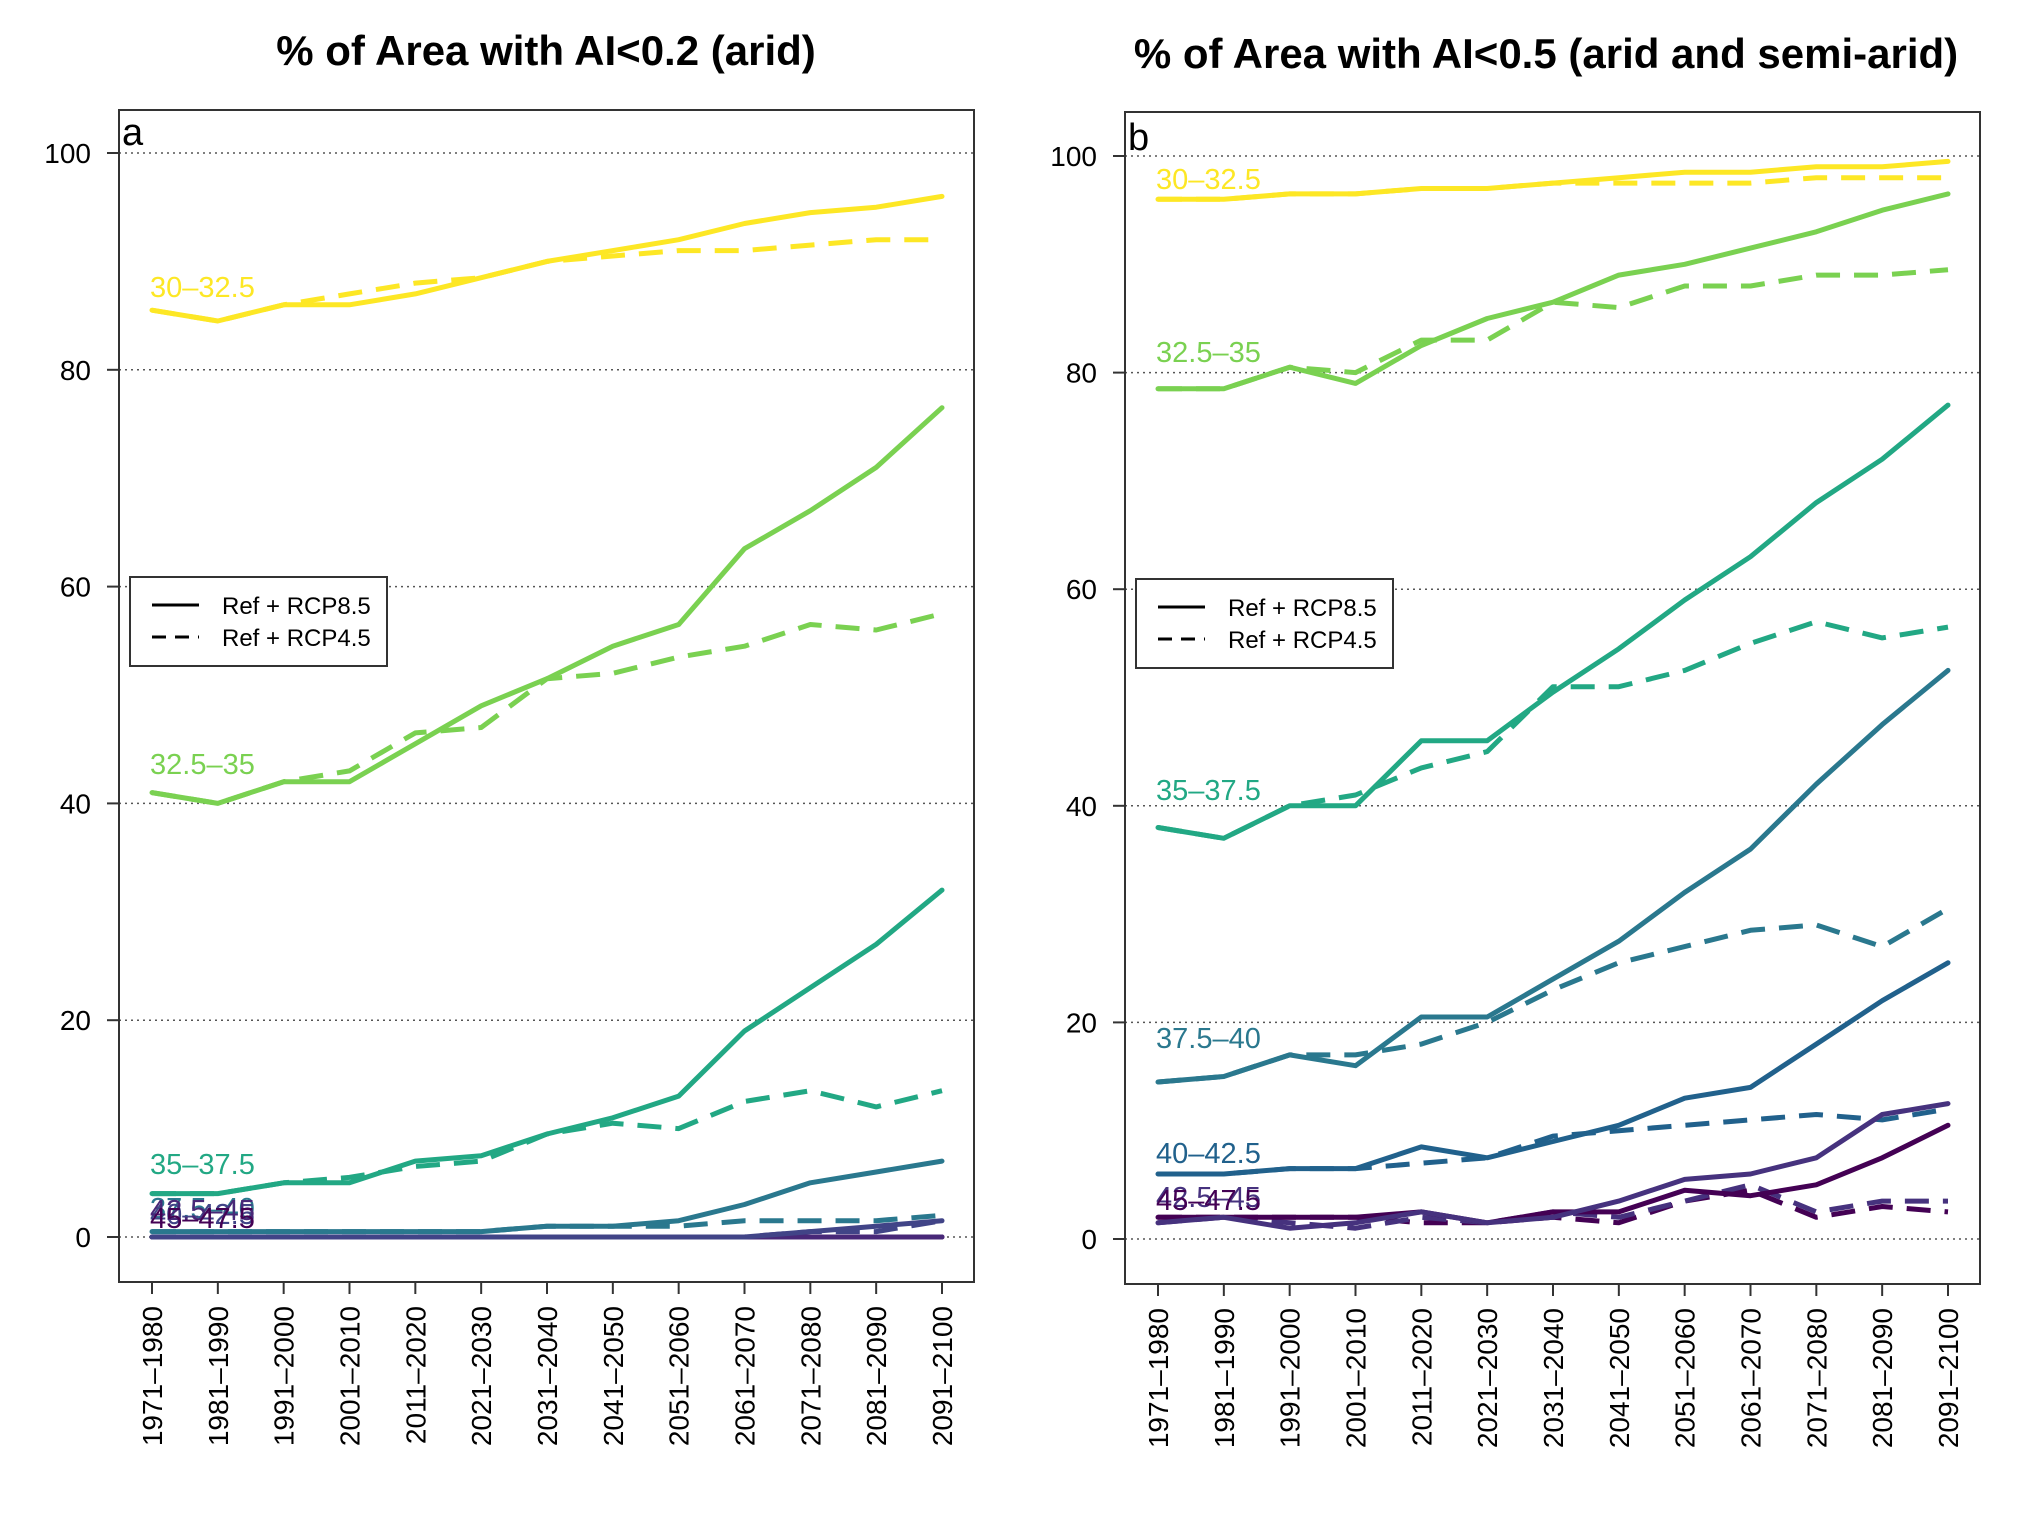 Image resolution: width=2021 pixels, height=1515 pixels. I want to click on panel-a-legend: Ref + RCP8.5 Ref + RCP4.5, so click(258, 621).